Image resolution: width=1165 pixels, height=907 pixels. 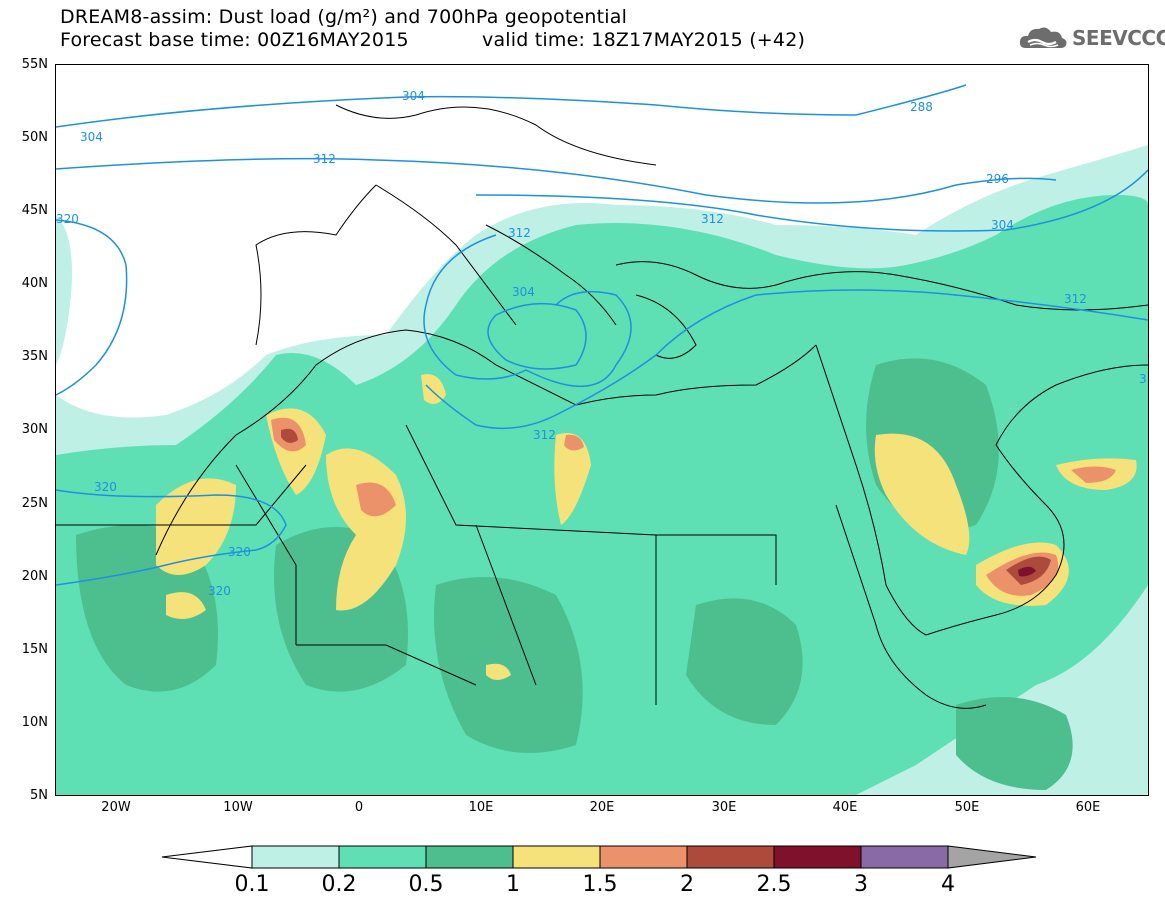 I want to click on colorbar-label: 0.2, so click(x=339, y=884).